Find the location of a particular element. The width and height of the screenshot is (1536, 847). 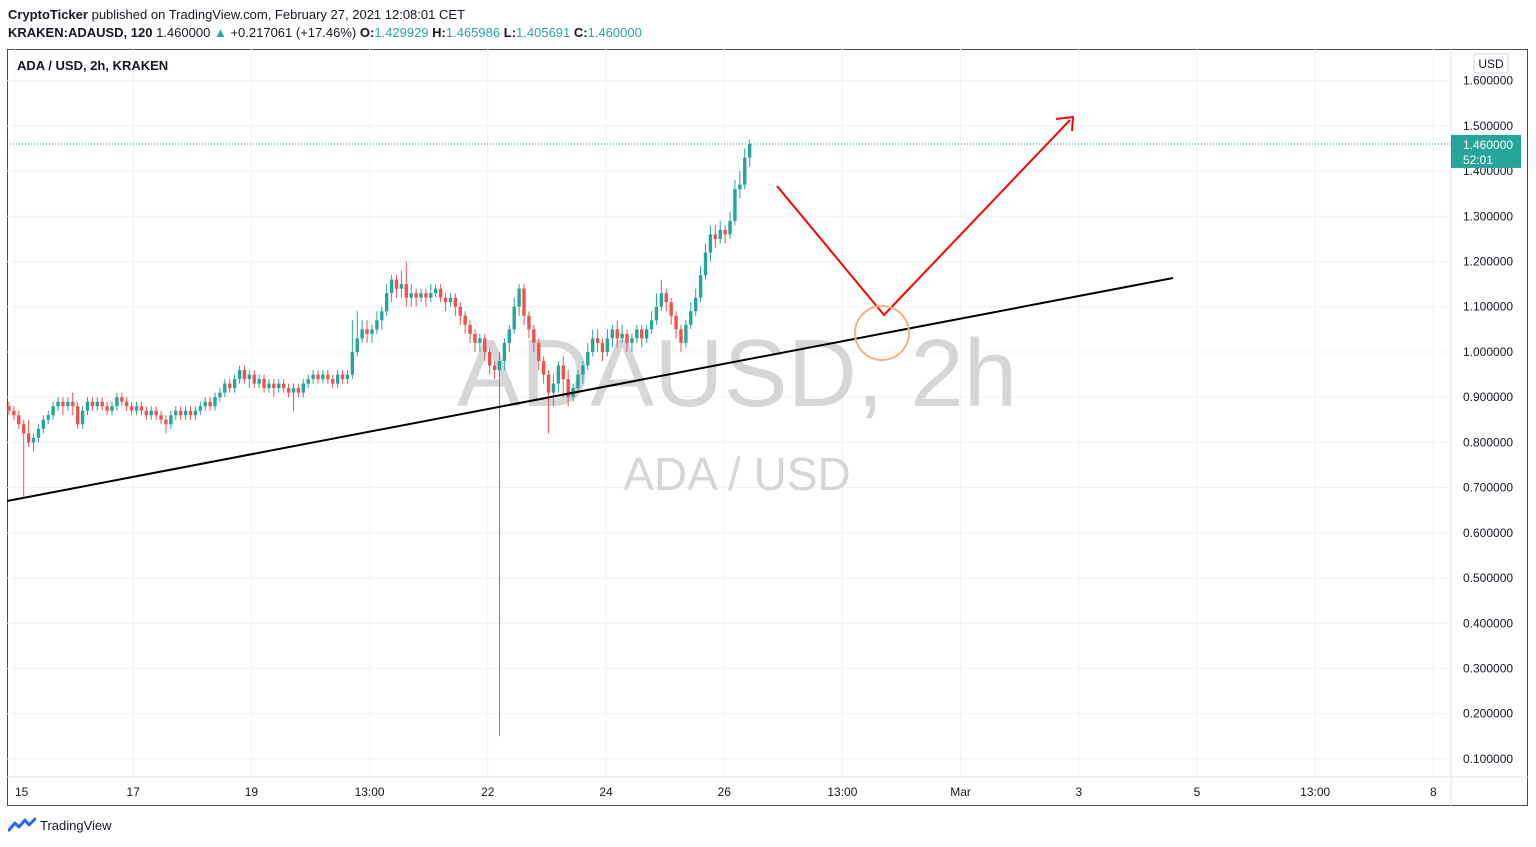

brand-label: TradingView is located at coordinates (76, 825).